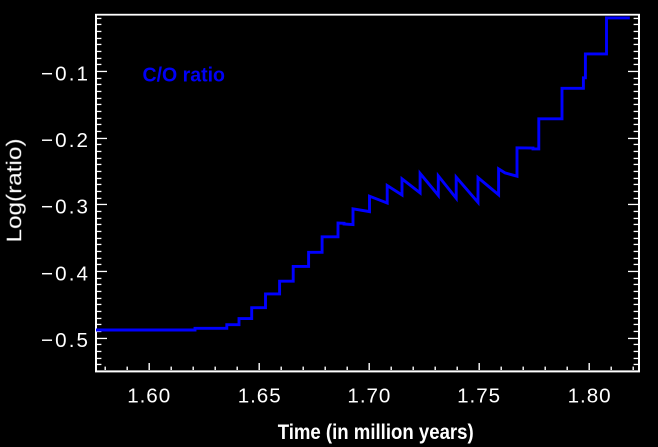 Image resolution: width=658 pixels, height=447 pixels. What do you see at coordinates (14, 191) in the screenshot?
I see `svg-text: Log(ratio)` at bounding box center [14, 191].